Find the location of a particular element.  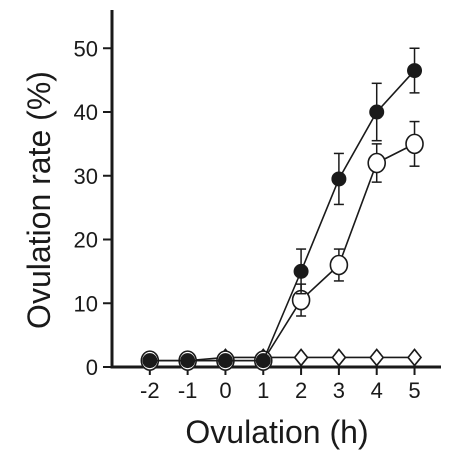

y-tick-label: 30 is located at coordinates (86, 176).